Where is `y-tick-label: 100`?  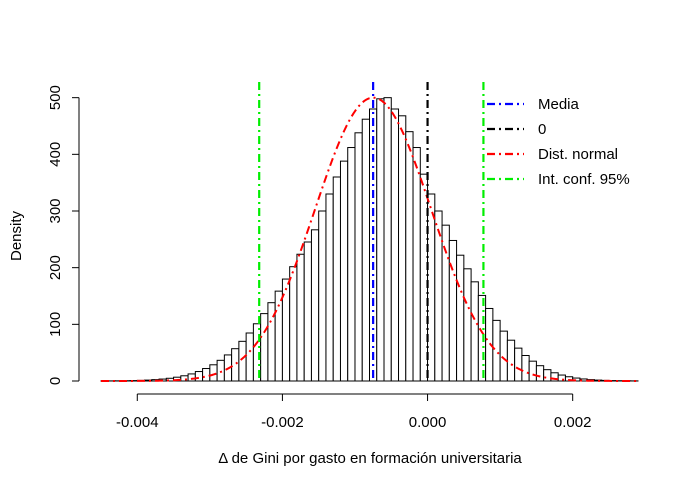
y-tick-label: 100 is located at coordinates (55, 324).